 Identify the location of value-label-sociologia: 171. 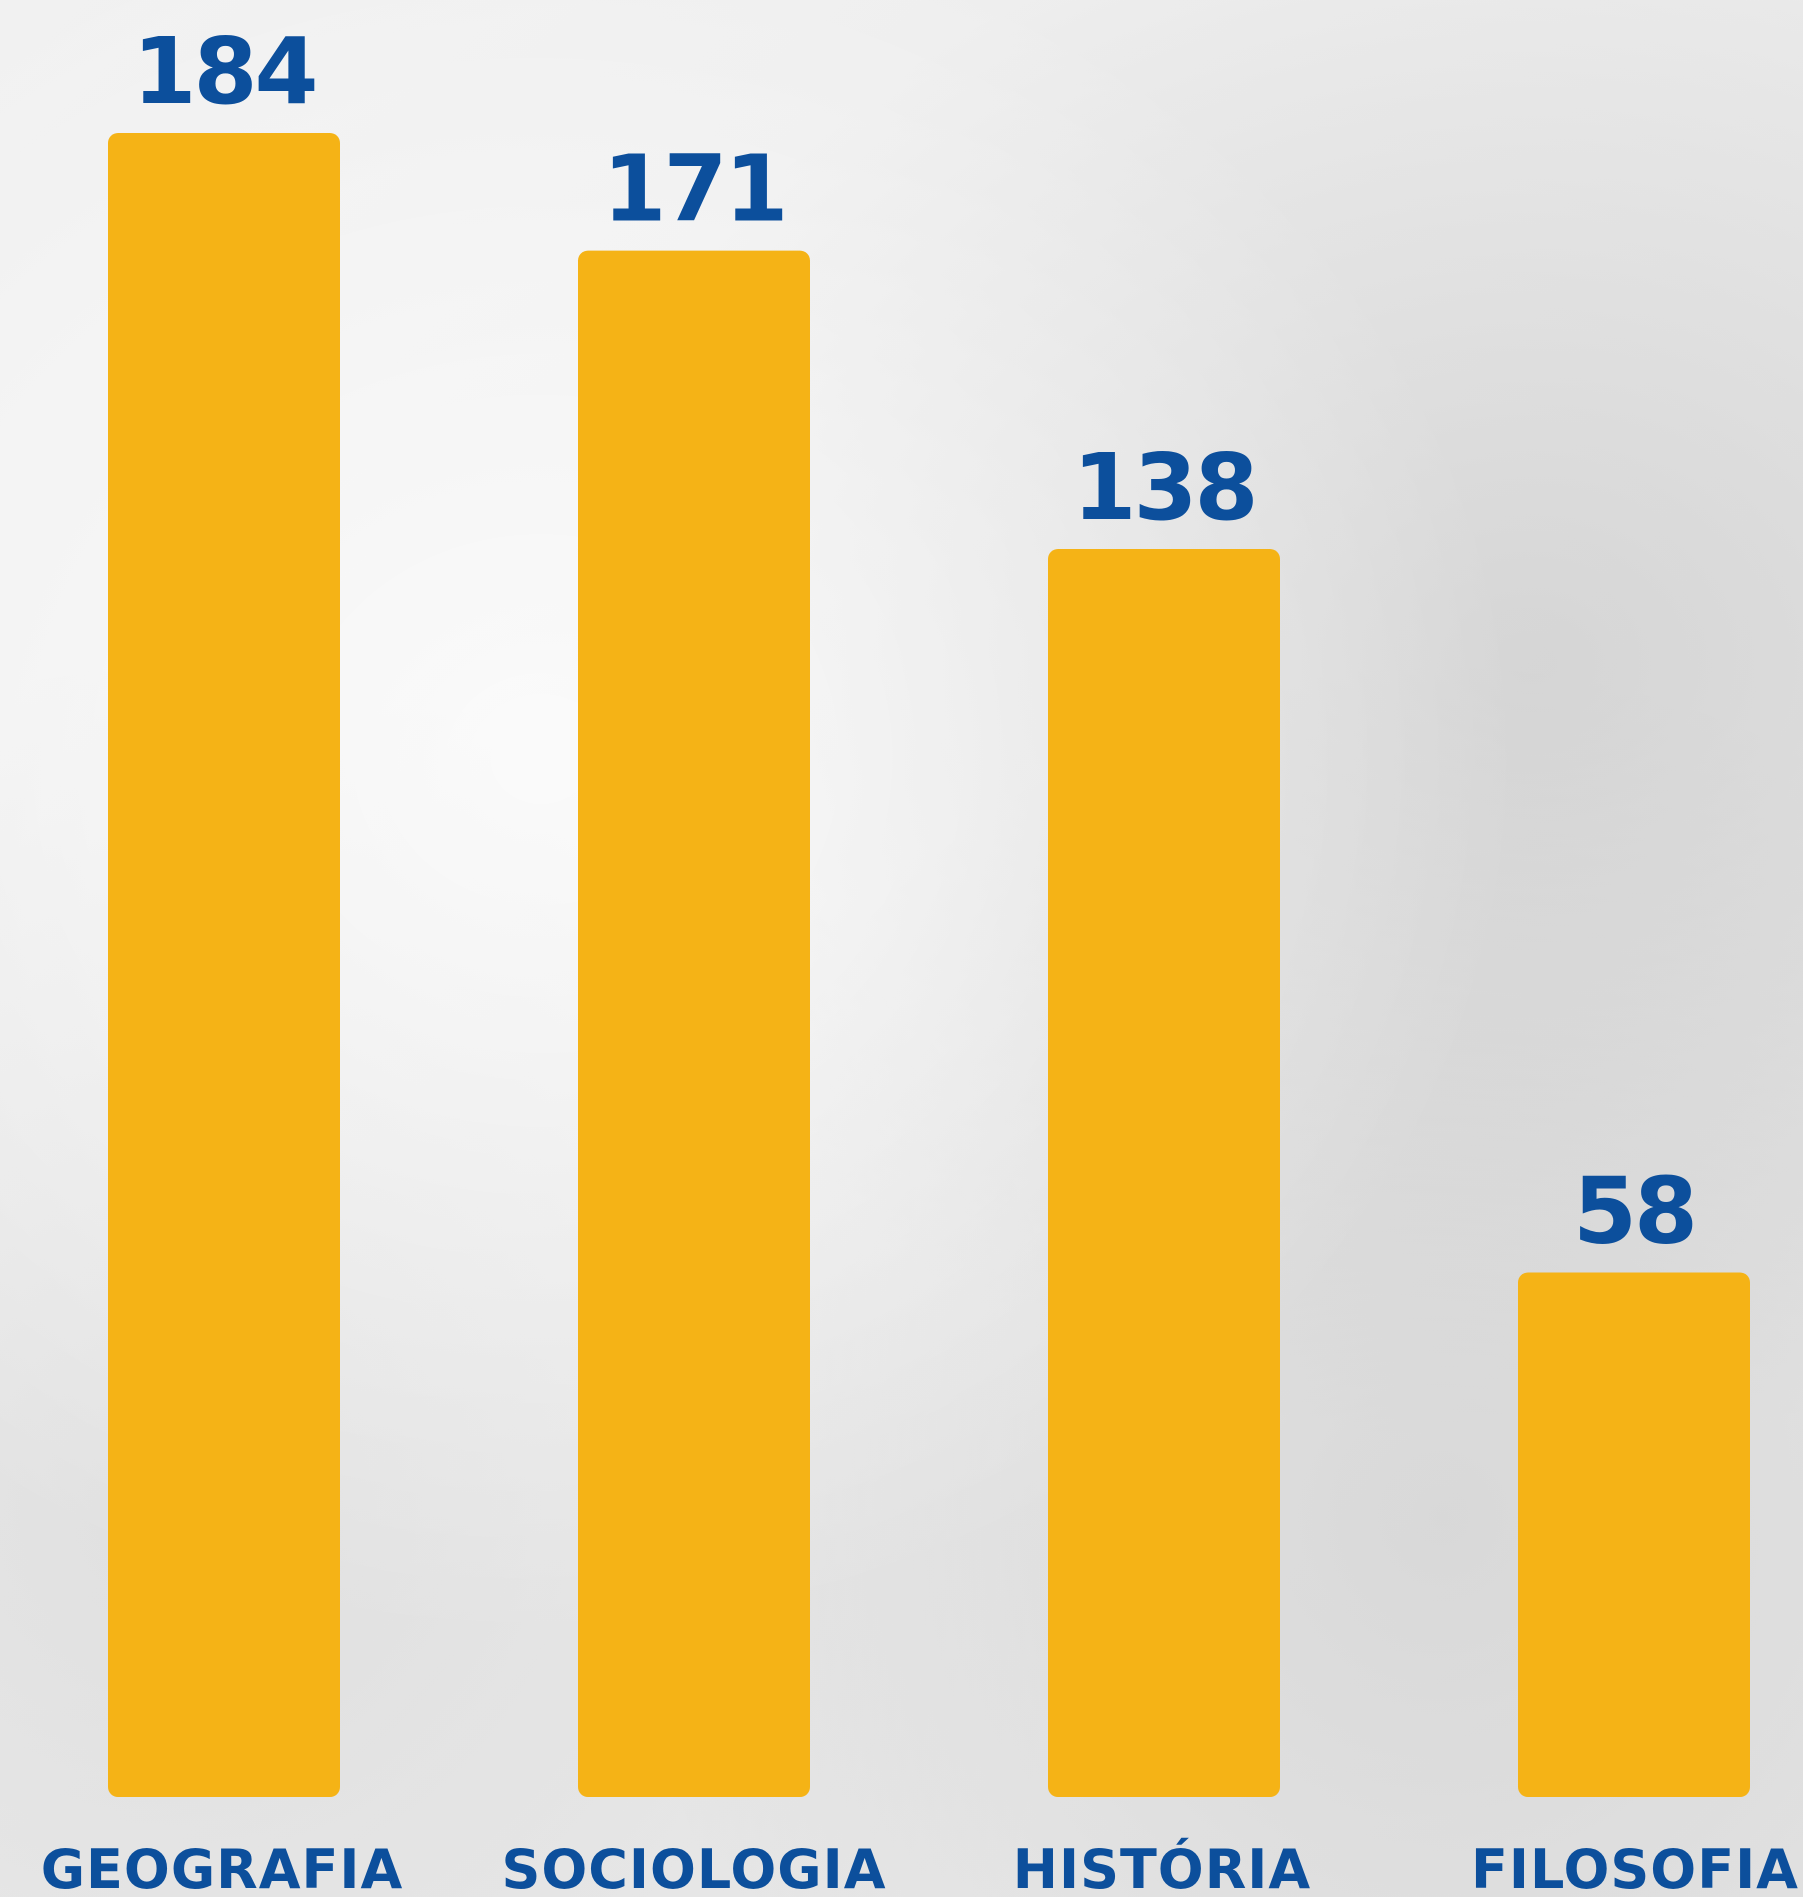
(693, 189).